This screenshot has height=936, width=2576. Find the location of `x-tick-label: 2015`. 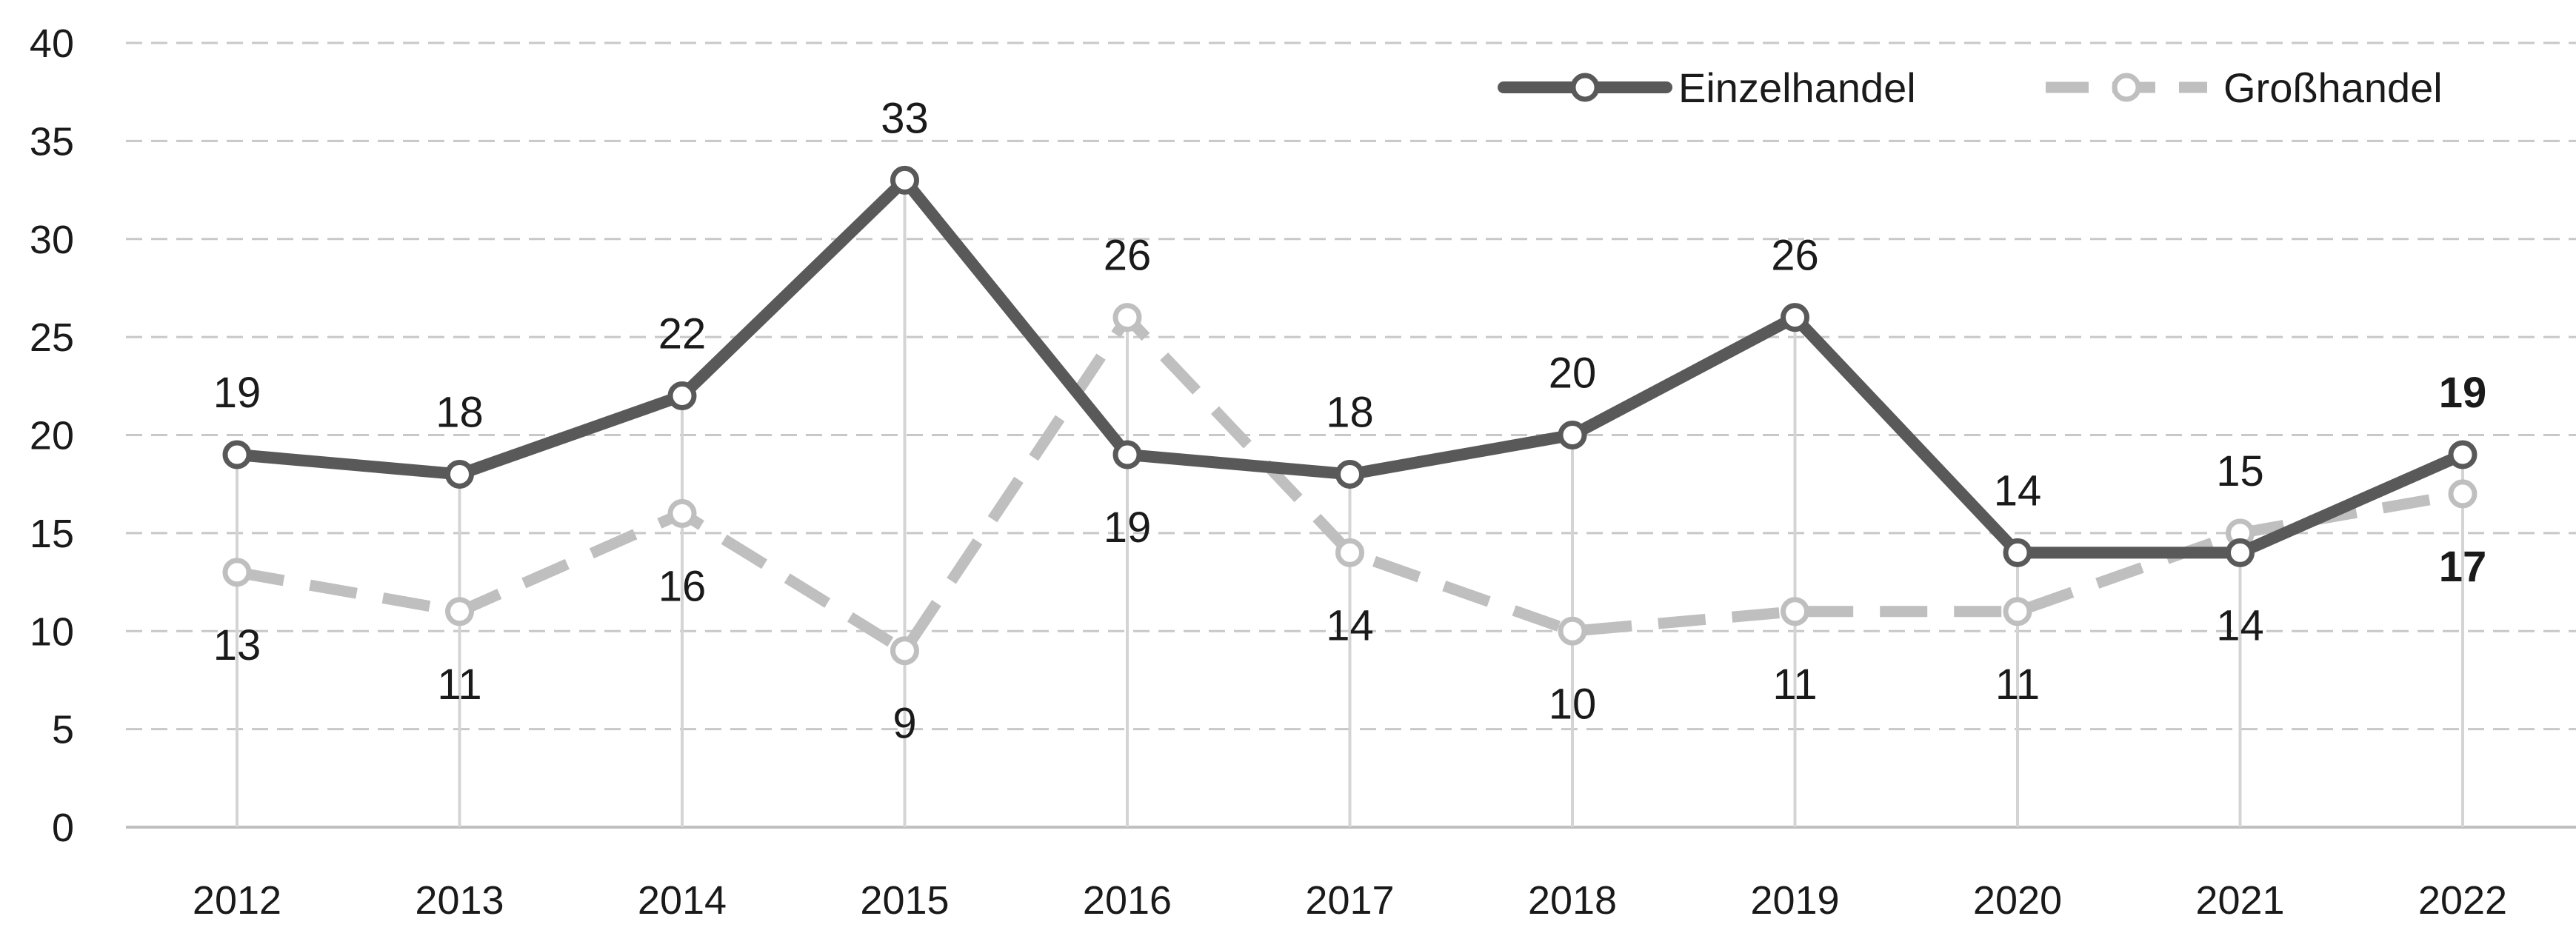

x-tick-label: 2015 is located at coordinates (904, 900).